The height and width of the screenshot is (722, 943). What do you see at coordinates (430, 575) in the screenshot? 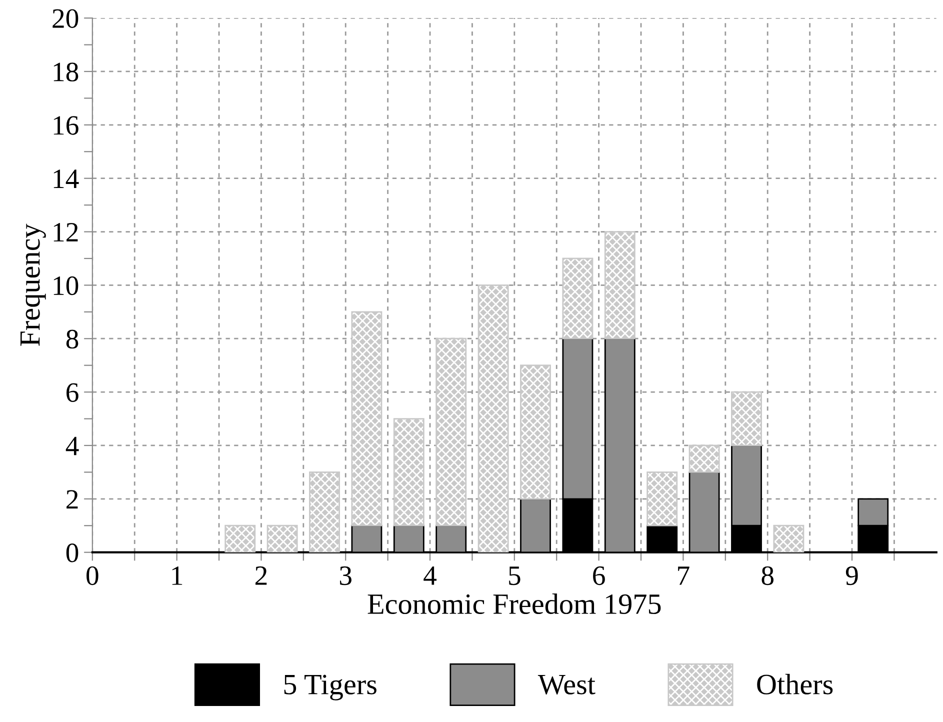
I see `x-tick-label: 4` at bounding box center [430, 575].